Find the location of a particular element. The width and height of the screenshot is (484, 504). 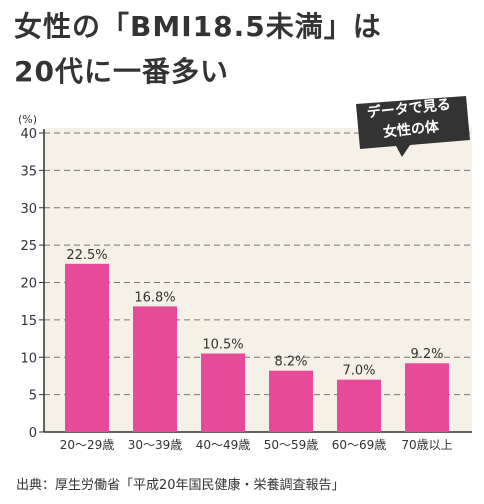

x-tick-label: 40～49歳 is located at coordinates (223, 445).